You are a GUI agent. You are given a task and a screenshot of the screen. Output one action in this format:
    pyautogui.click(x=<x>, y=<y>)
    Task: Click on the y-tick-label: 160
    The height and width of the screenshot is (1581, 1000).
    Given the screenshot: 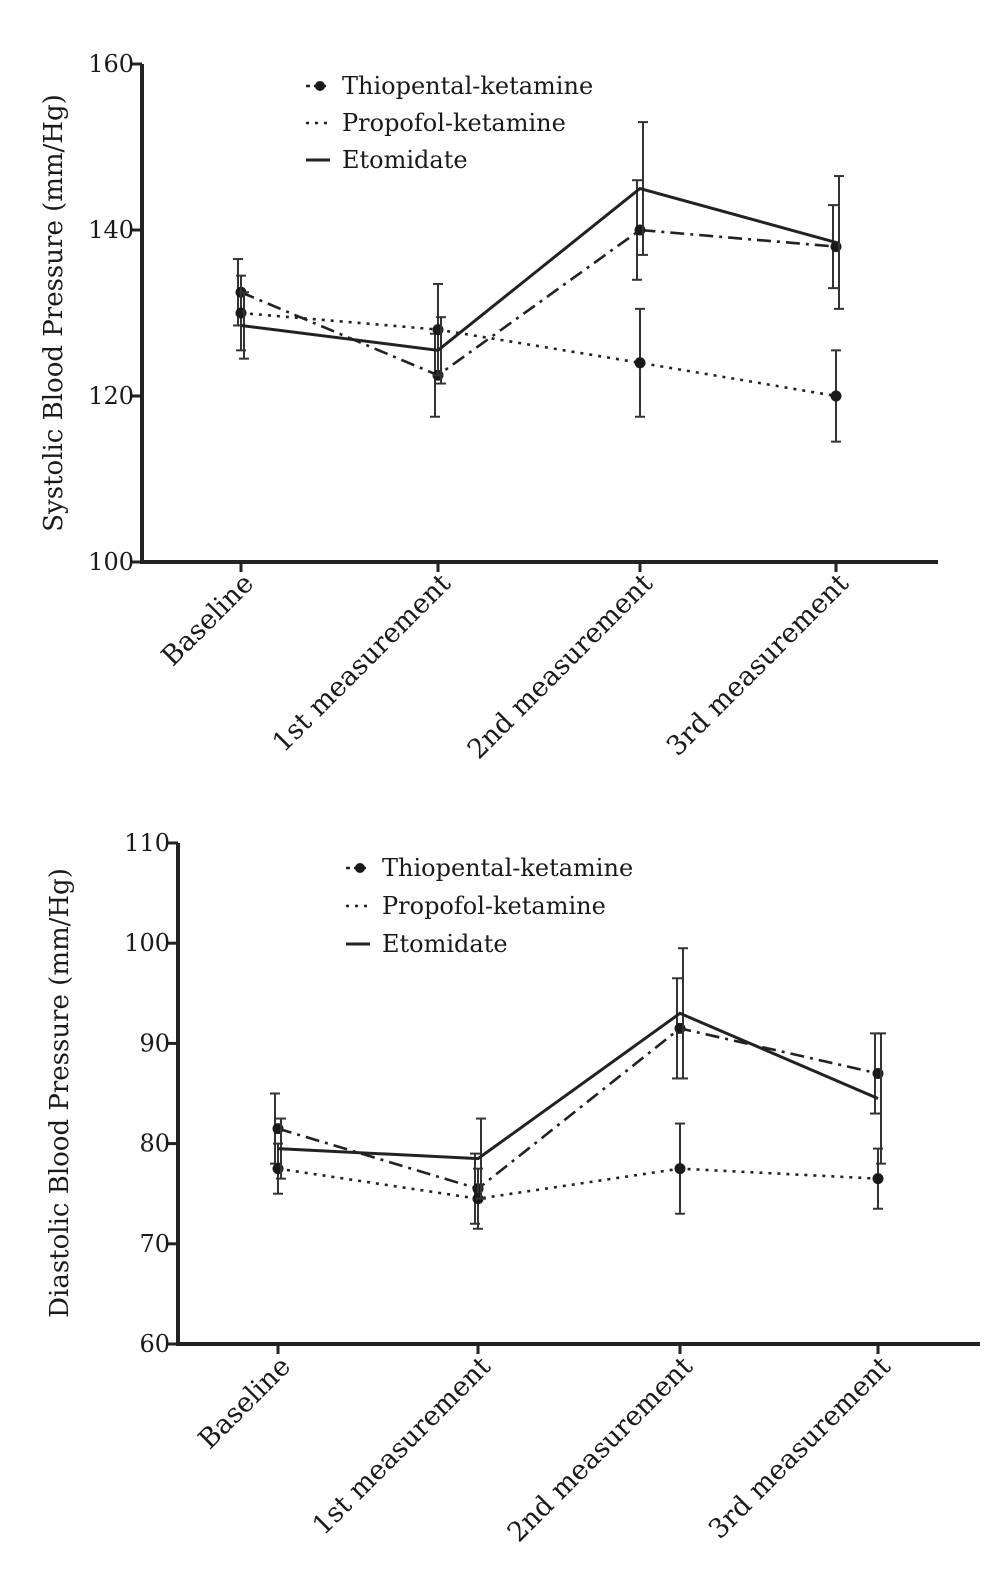 What is the action you would take?
    pyautogui.click(x=111, y=64)
    